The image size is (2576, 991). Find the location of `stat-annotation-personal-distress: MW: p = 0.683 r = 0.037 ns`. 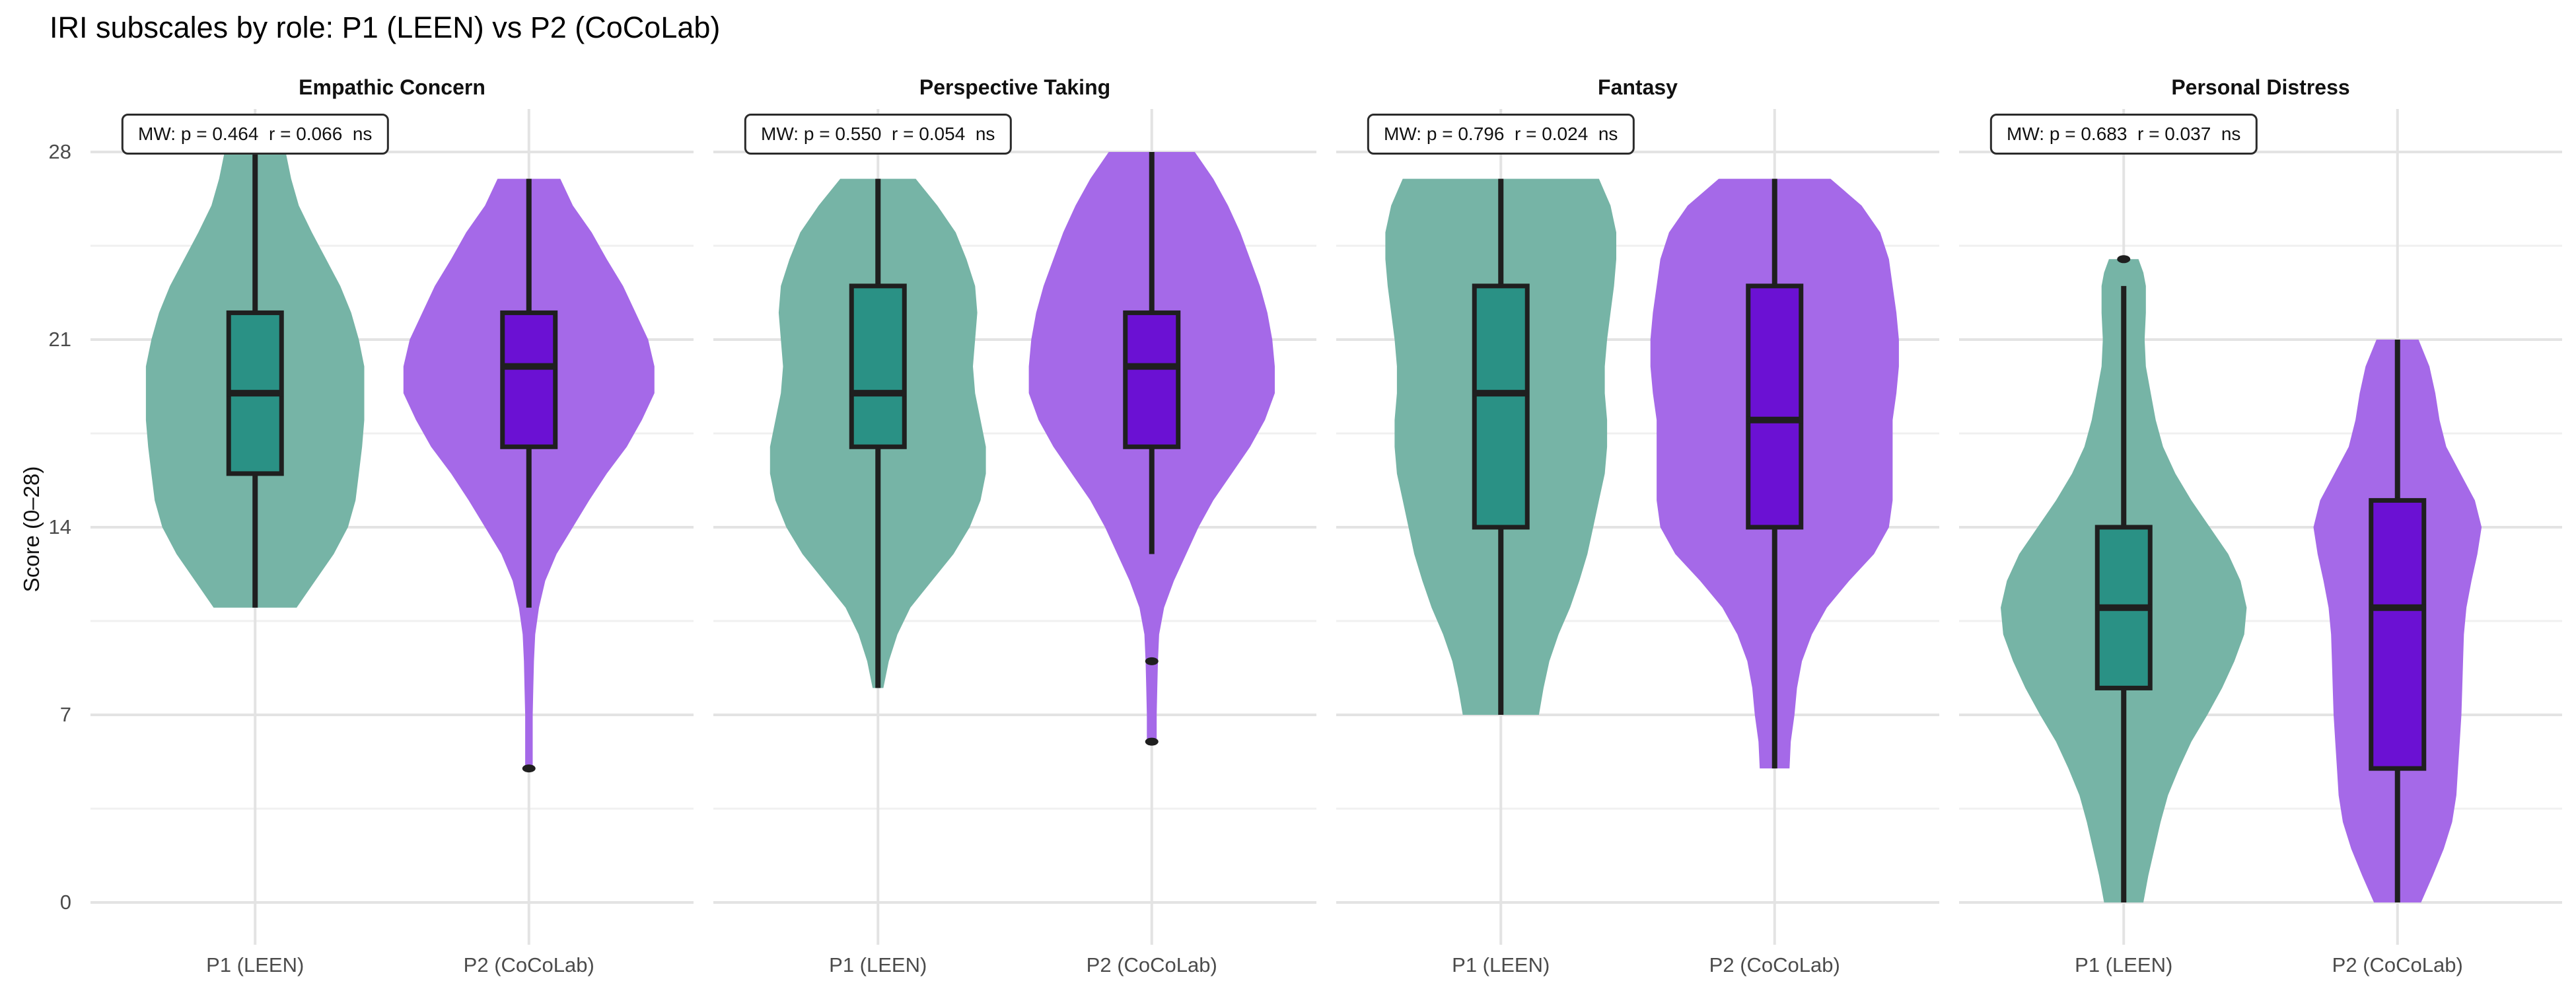

stat-annotation-personal-distress: MW: p = 0.683 r = 0.037 ns is located at coordinates (2124, 134).